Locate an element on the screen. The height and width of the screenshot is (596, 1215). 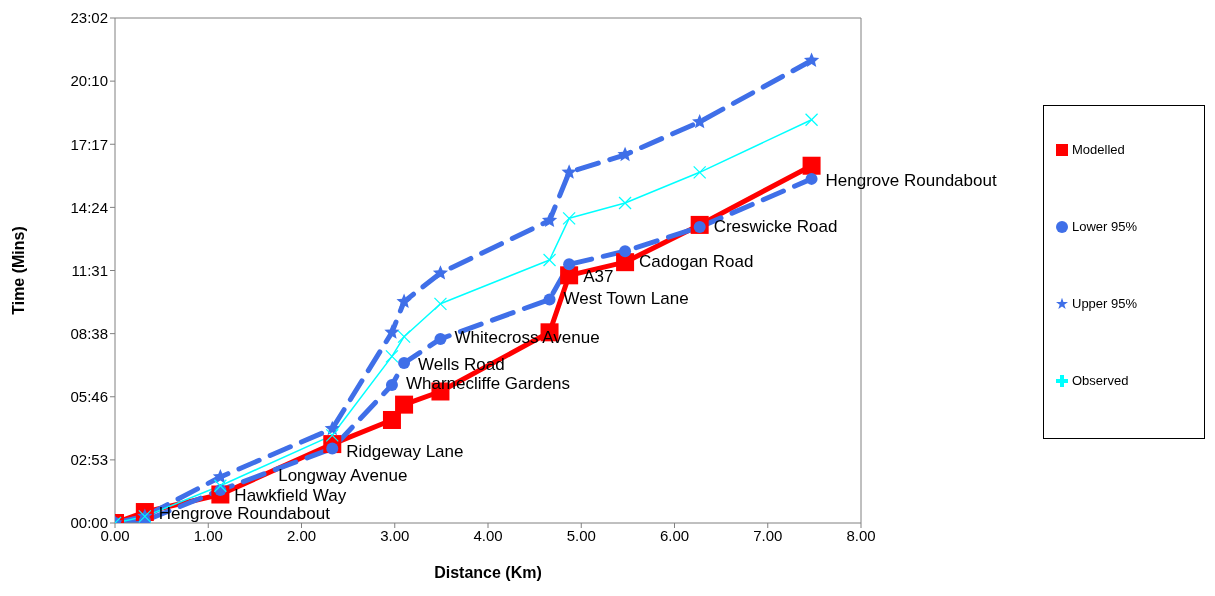
x-tick-label: 2.00 is located at coordinates (301, 535).